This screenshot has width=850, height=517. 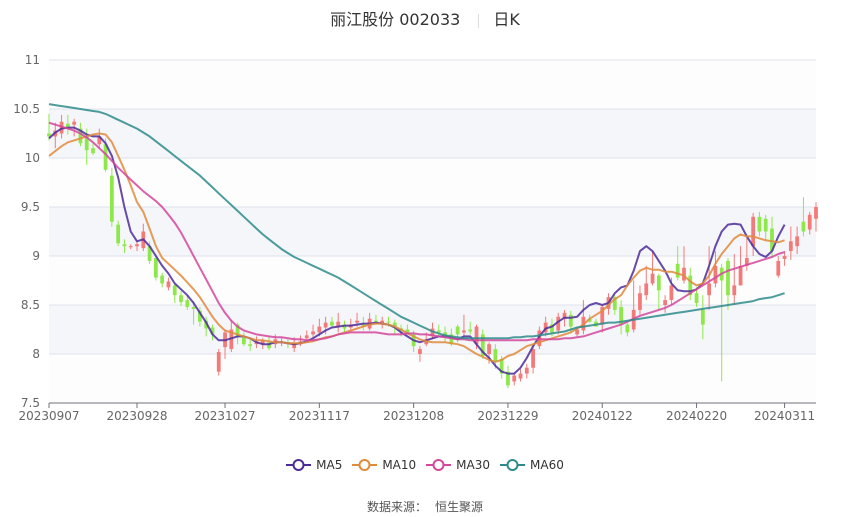 I want to click on legend-item-ma10: MA10, so click(x=384, y=465).